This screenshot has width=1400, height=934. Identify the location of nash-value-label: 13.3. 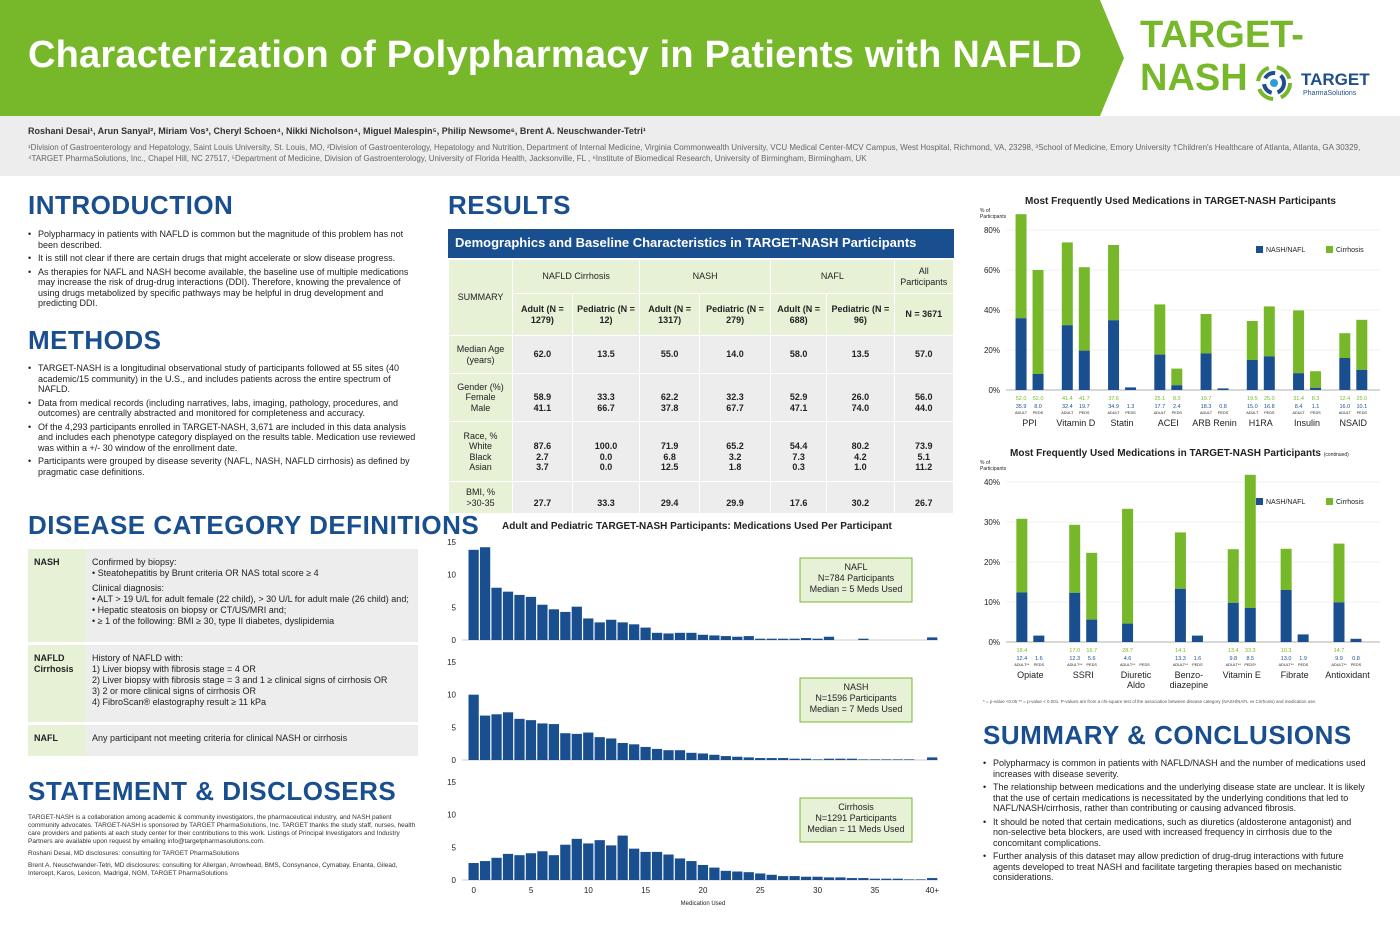
(1180, 659).